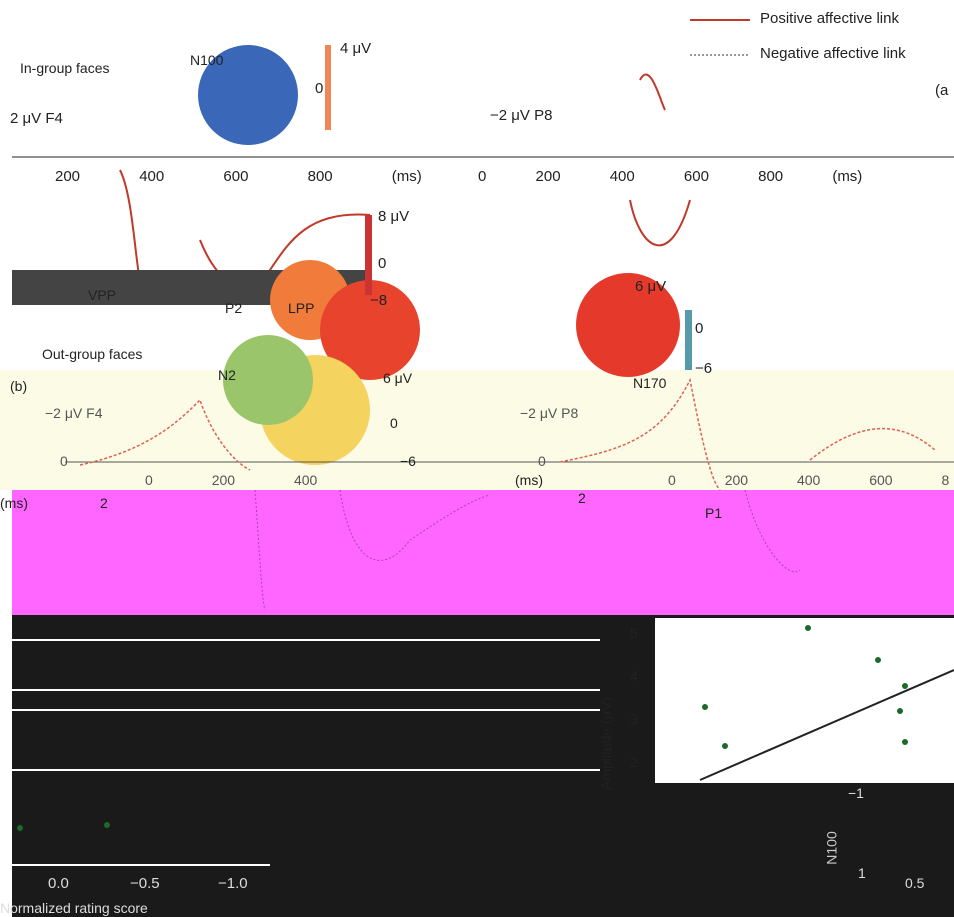 This screenshot has height=917, width=954. I want to click on x-ticks: 0 200 400, so click(231, 480).